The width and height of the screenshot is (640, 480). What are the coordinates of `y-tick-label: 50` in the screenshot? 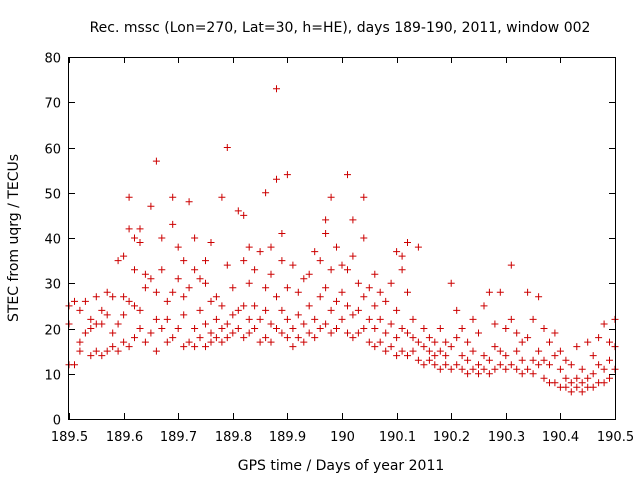 It's located at (52, 195).